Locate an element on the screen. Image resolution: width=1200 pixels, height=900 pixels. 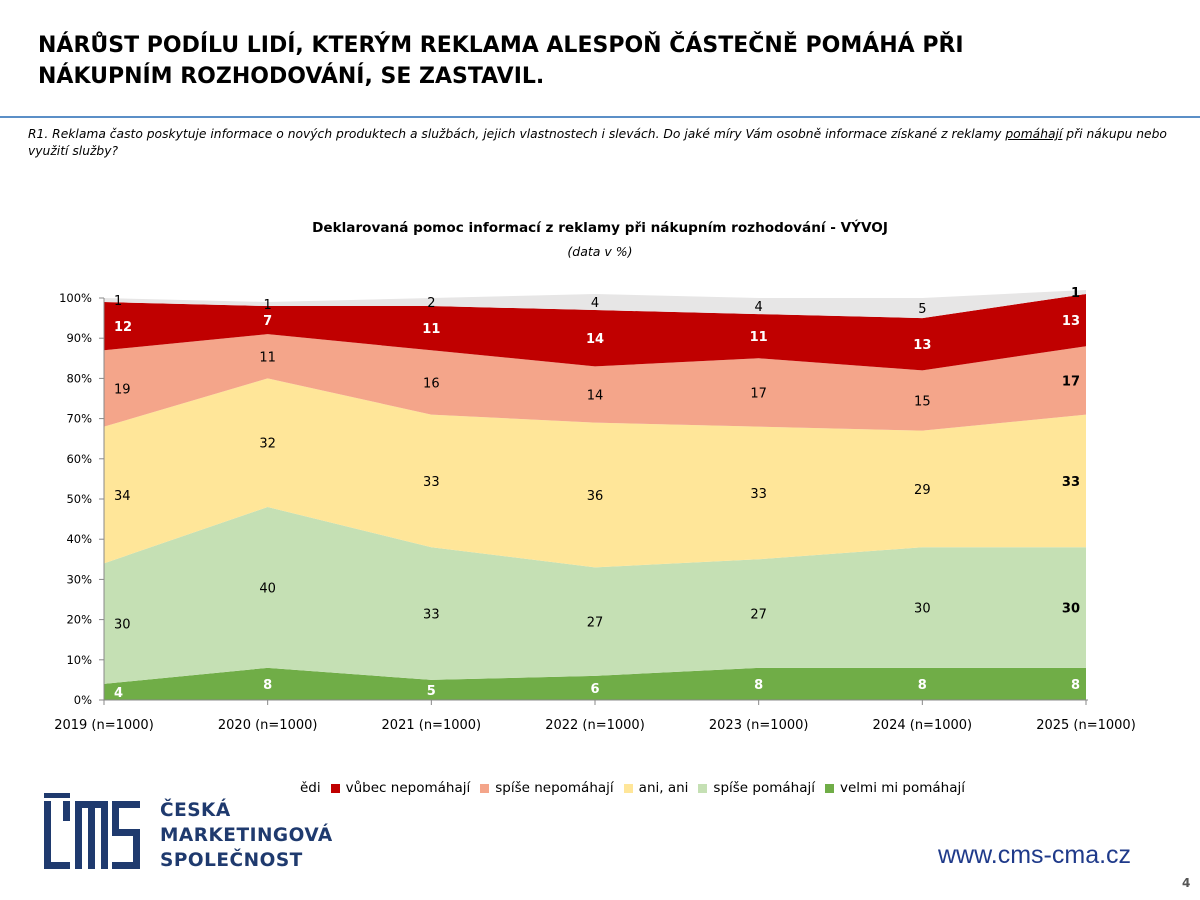
x-tick-label: 2025 (n=1000) is located at coordinates (1086, 725).